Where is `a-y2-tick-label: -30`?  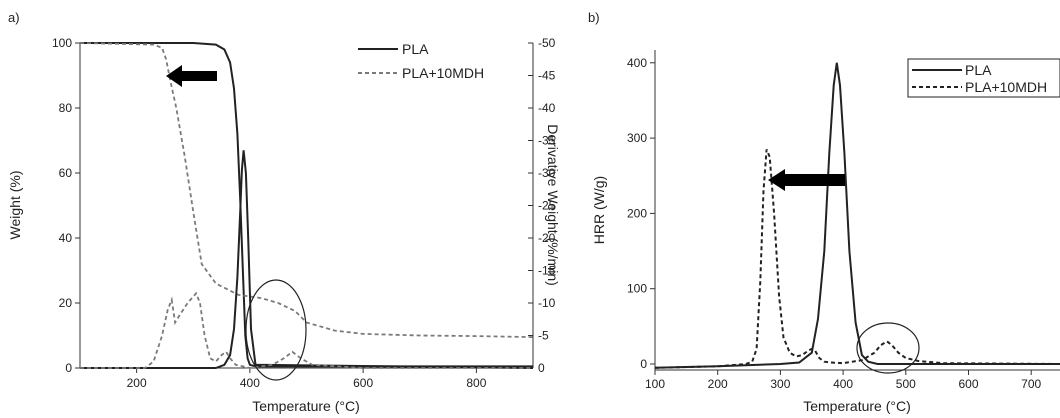 a-y2-tick-label: -30 is located at coordinates (547, 173).